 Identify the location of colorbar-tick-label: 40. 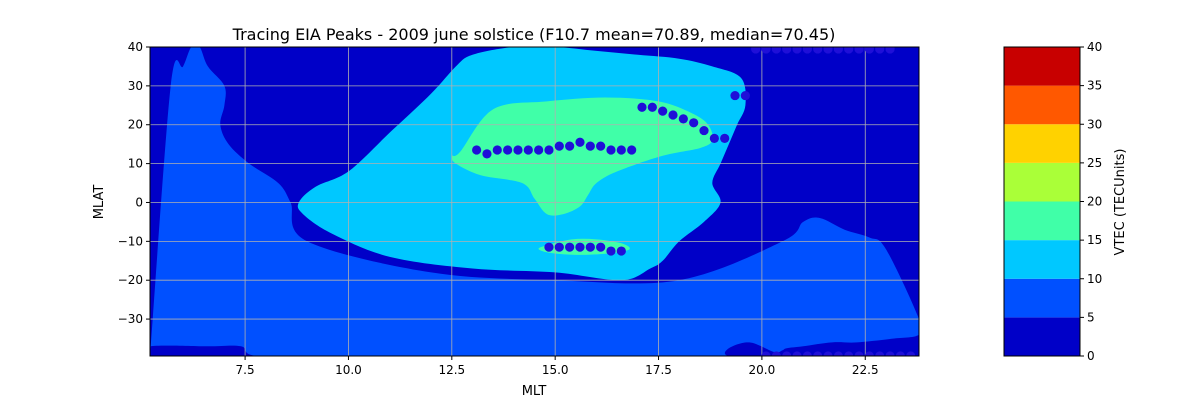
(1094, 47).